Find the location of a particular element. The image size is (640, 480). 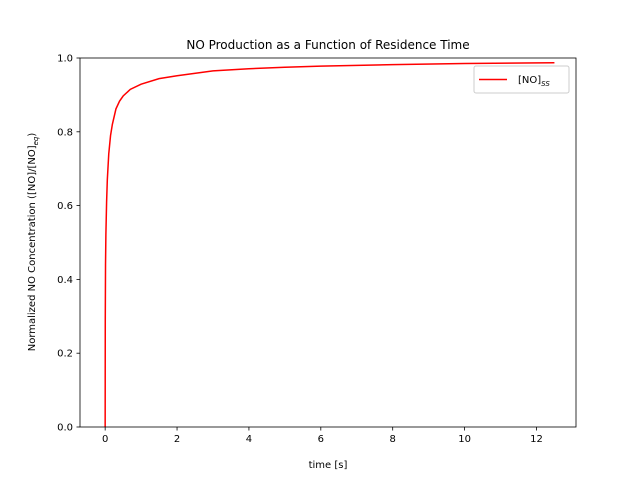

legend: [NO]SS is located at coordinates (521, 79).